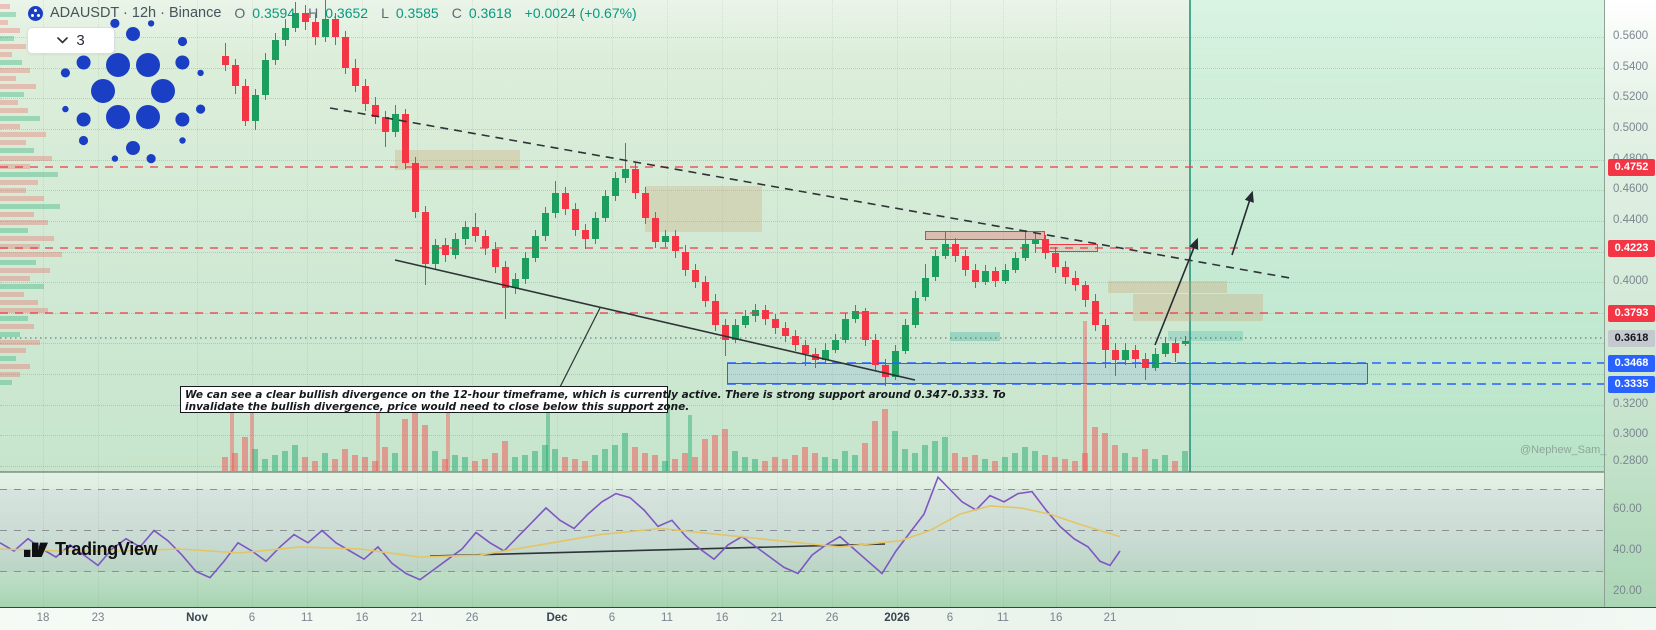  Describe the element at coordinates (802, 472) in the screenshot. I see `pane-separator` at that location.